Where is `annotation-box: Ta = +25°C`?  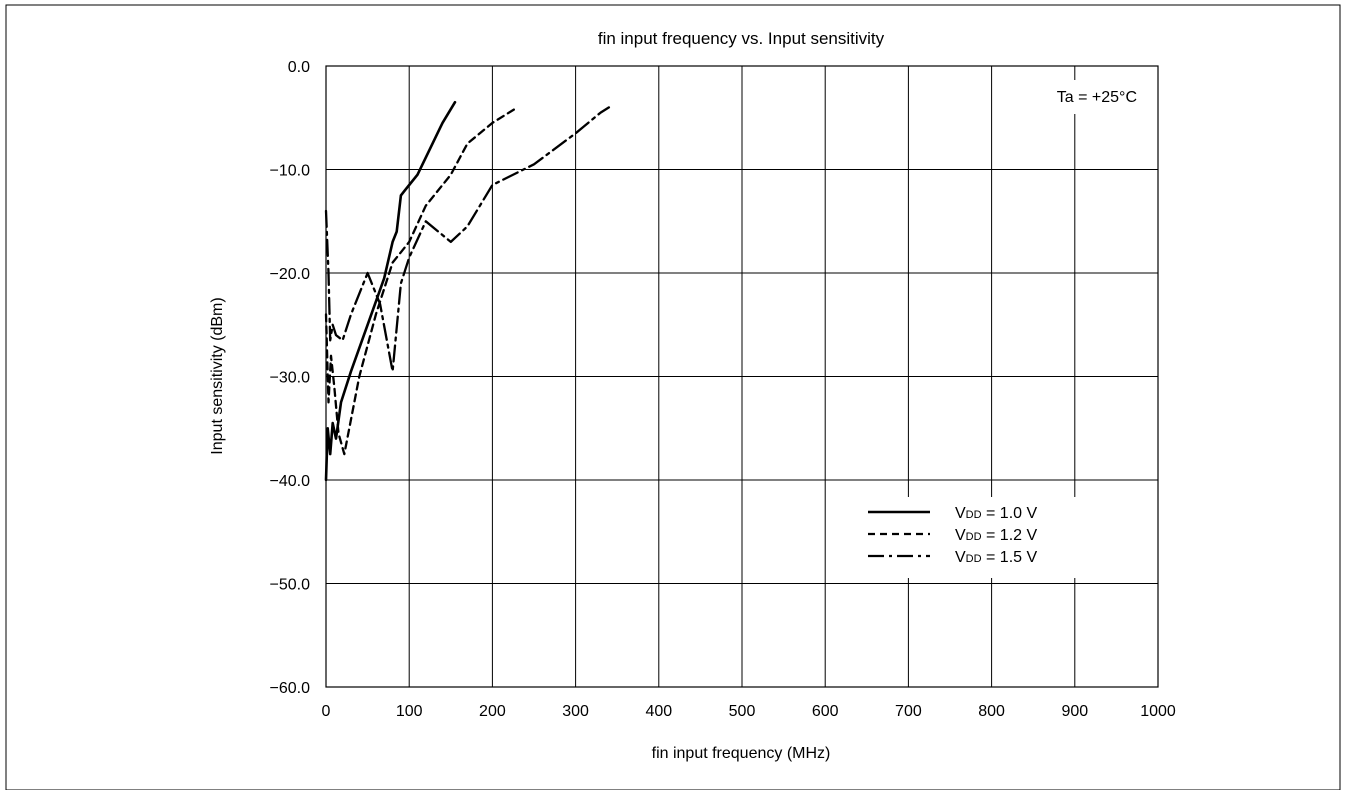
annotation-box: Ta = +25°C is located at coordinates (1076, 97).